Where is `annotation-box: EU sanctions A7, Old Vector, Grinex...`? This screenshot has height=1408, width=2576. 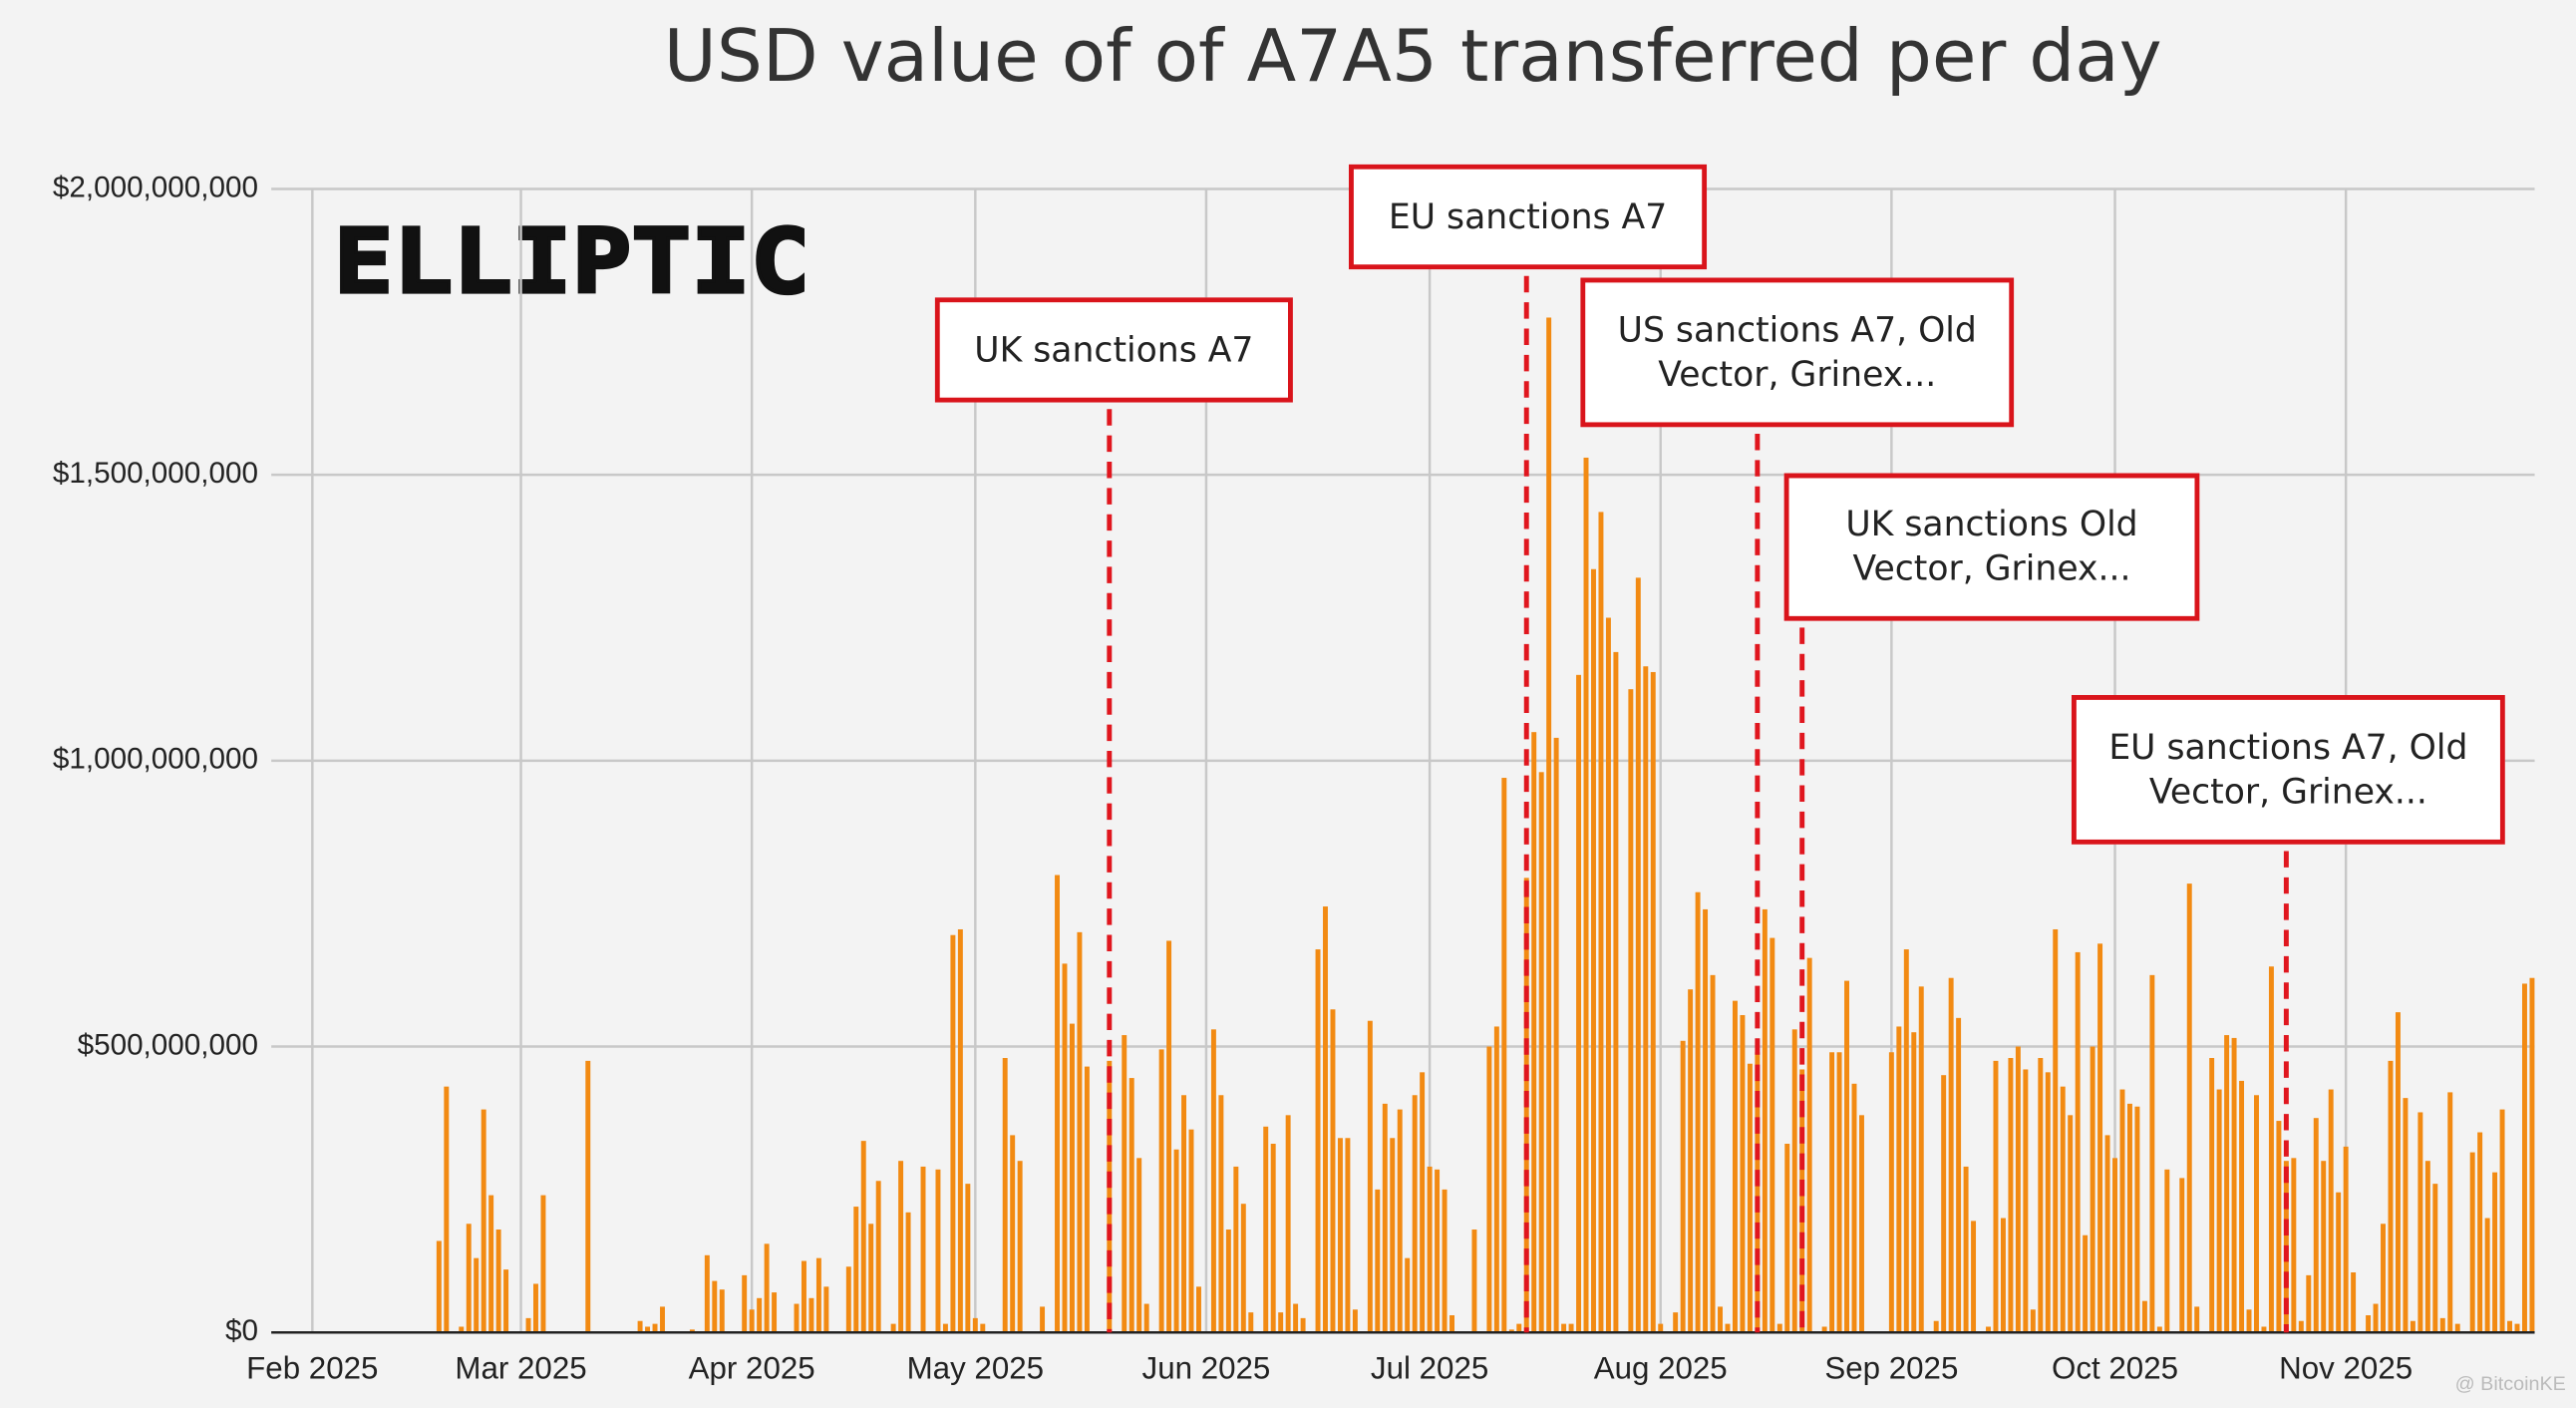
annotation-box: EU sanctions A7, Old Vector, Grinex... is located at coordinates (2288, 769).